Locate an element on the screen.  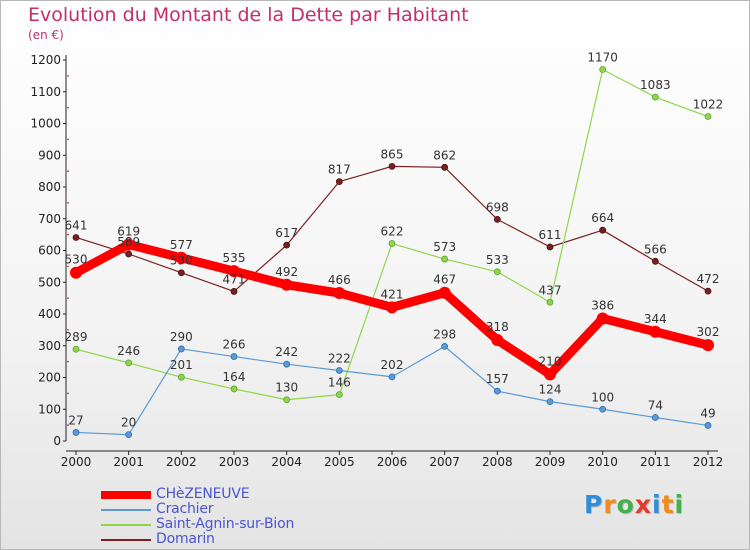
point-domarin-2003 is located at coordinates (234, 291).